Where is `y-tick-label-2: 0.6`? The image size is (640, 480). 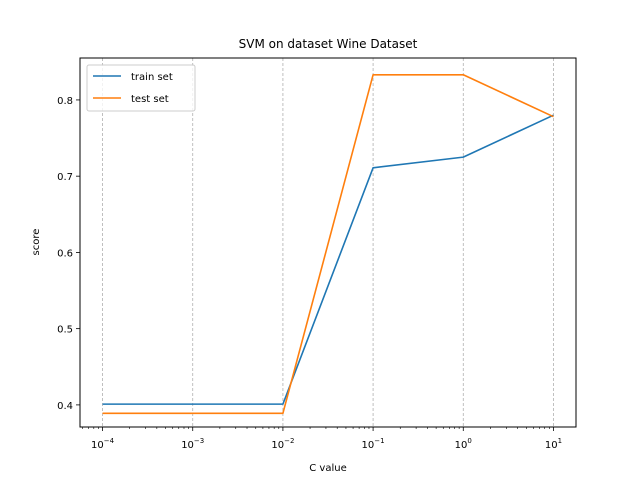 y-tick-label-2: 0.6 is located at coordinates (65, 253).